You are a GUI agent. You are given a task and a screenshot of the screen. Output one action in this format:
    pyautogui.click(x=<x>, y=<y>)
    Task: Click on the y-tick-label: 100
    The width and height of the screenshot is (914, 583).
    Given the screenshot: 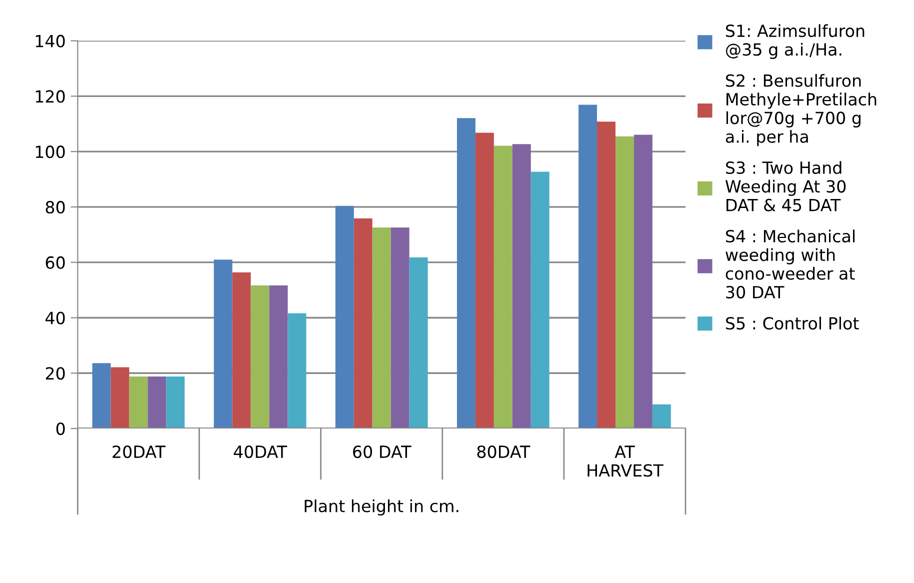 What is the action you would take?
    pyautogui.click(x=50, y=152)
    